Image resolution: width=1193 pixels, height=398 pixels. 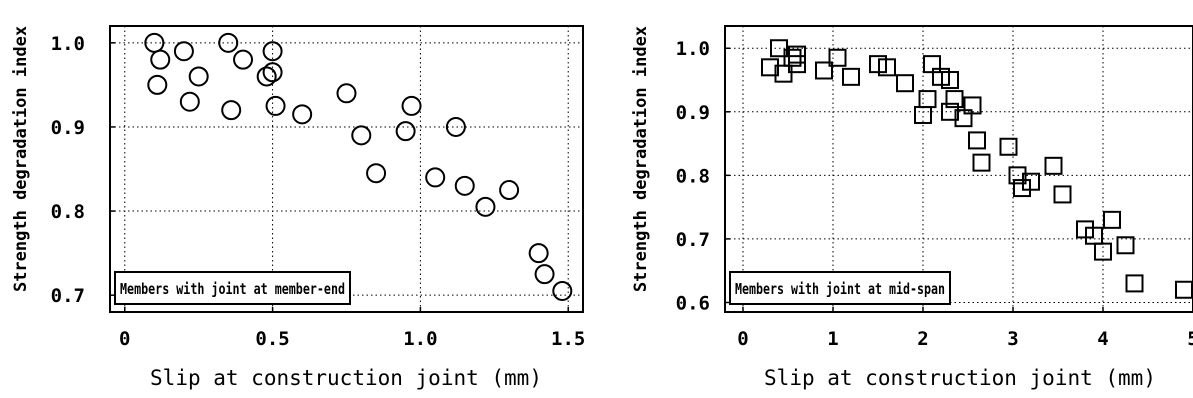 What do you see at coordinates (922, 339) in the screenshot?
I see `x-tick-label: 2` at bounding box center [922, 339].